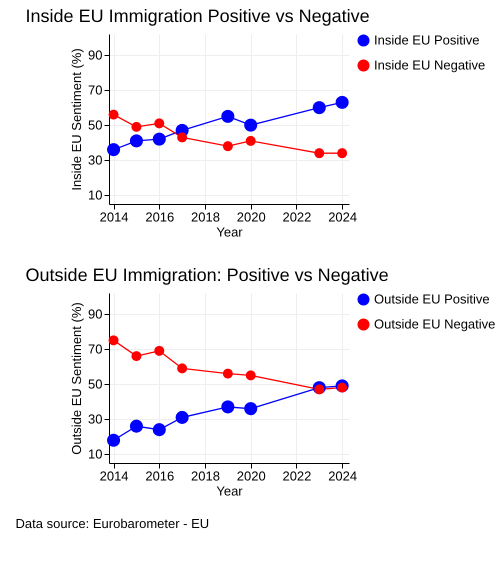  Describe the element at coordinates (432, 299) in the screenshot. I see `legend-label: Outside EU Positive` at that location.